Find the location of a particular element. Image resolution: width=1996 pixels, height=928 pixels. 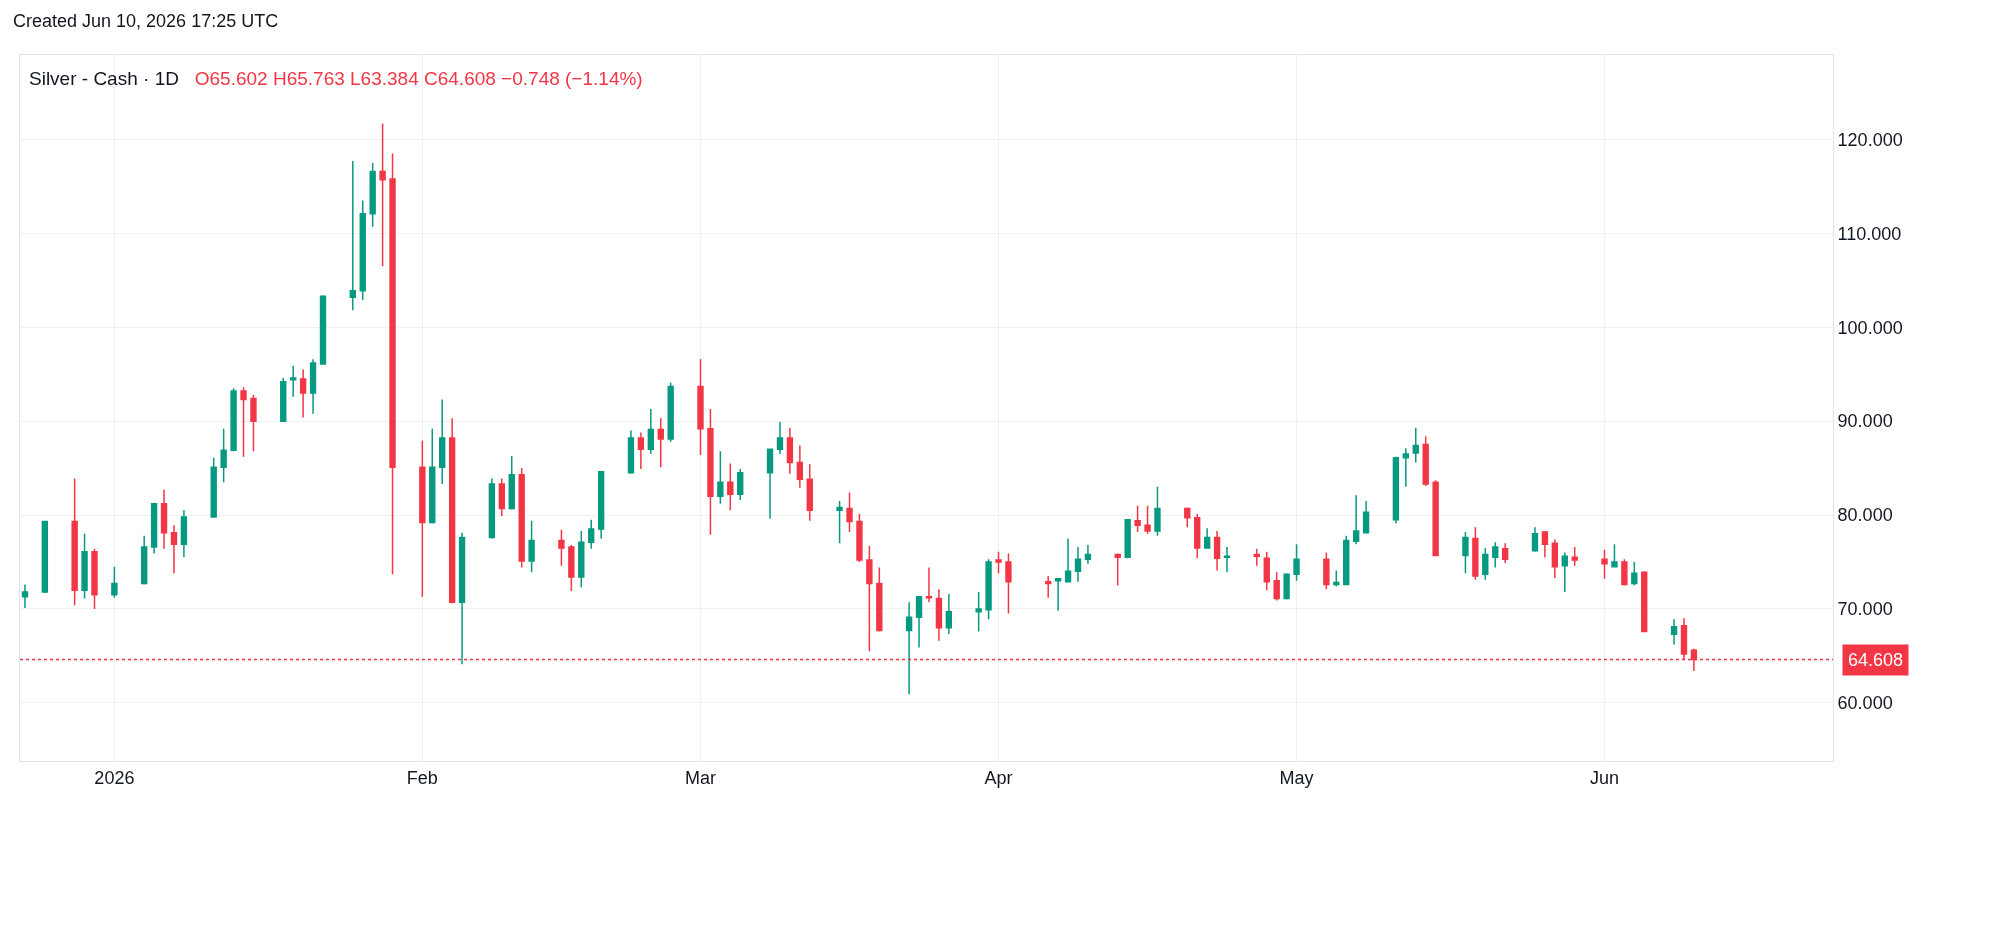

x-tick-label: Feb is located at coordinates (422, 777).